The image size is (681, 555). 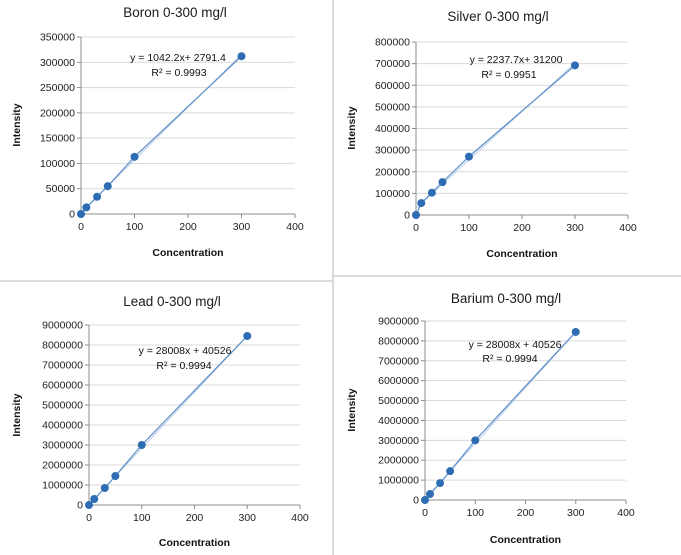 I want to click on y-tick-label: 600000, so click(x=392, y=86).